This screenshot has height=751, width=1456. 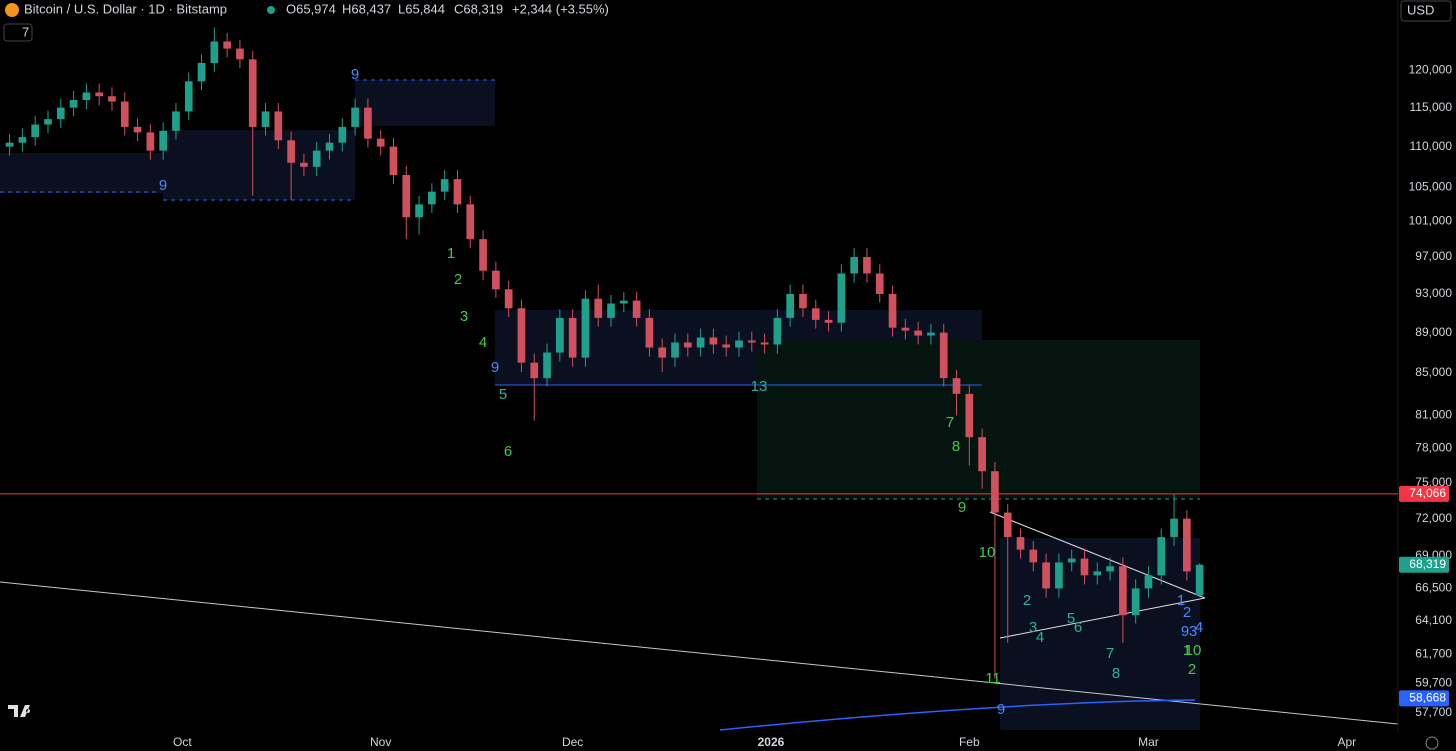 I want to click on logo, so click(x=19, y=711).